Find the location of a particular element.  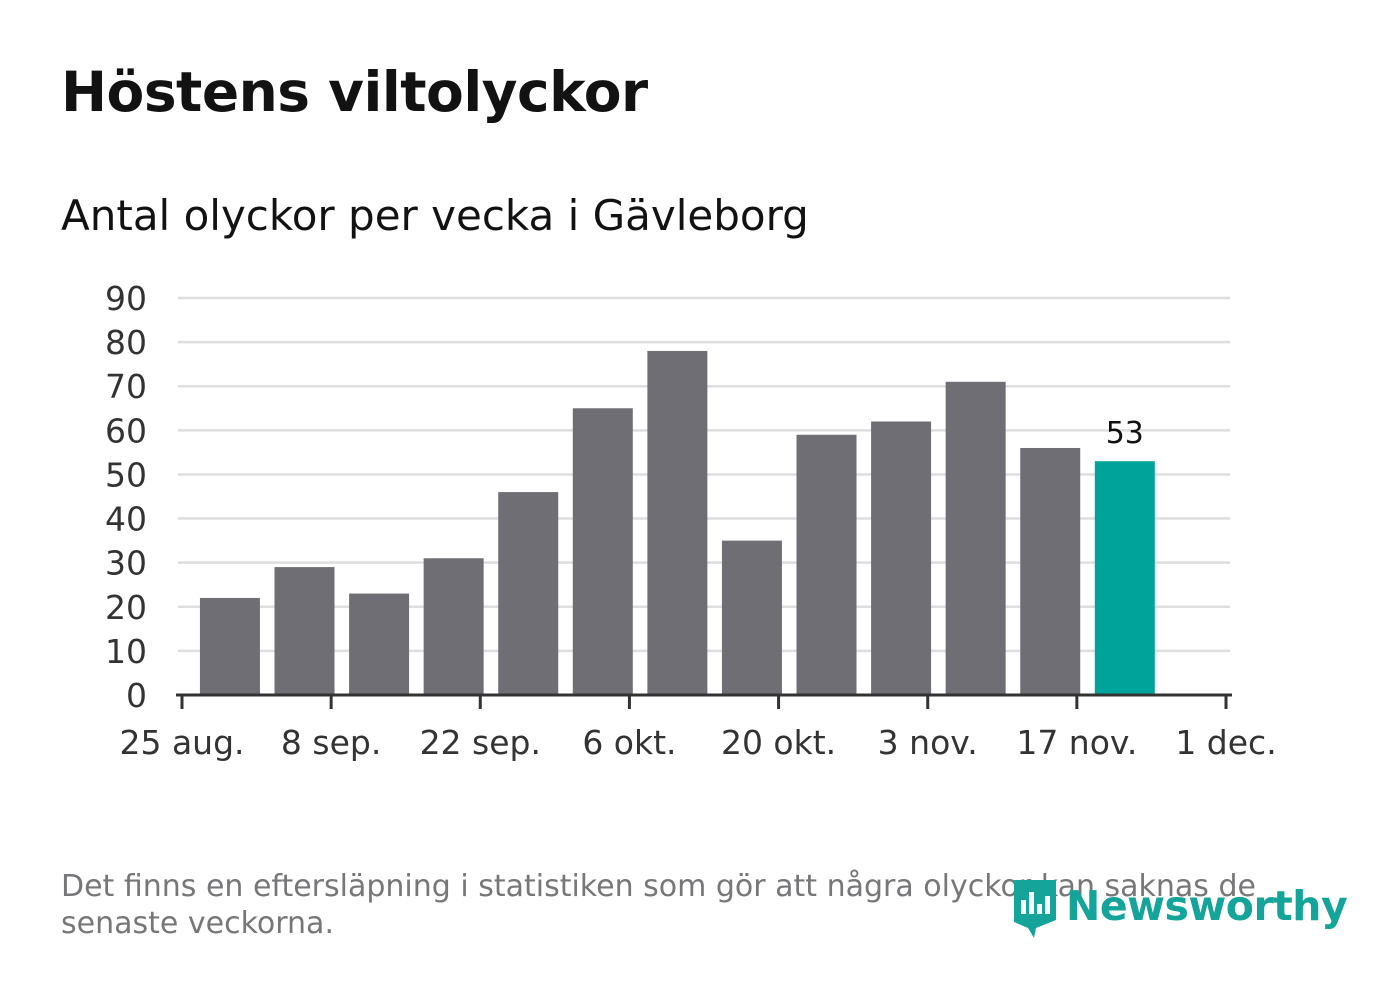

data-labels: 53 is located at coordinates (1125, 433).